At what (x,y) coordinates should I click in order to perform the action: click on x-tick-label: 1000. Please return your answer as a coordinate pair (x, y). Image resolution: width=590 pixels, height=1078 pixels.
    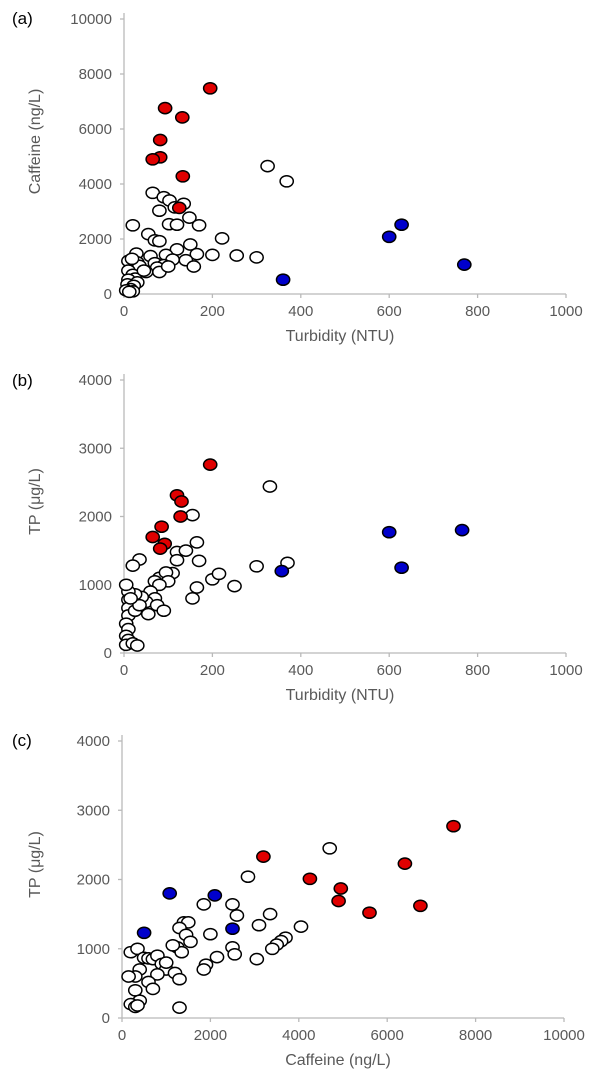
    Looking at the image, I should click on (565, 311).